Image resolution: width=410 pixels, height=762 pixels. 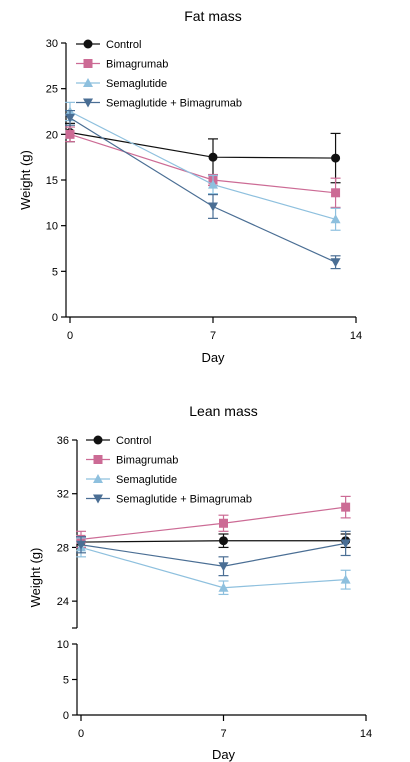 What do you see at coordinates (63, 495) in the screenshot?
I see `y-tick-label: 32` at bounding box center [63, 495].